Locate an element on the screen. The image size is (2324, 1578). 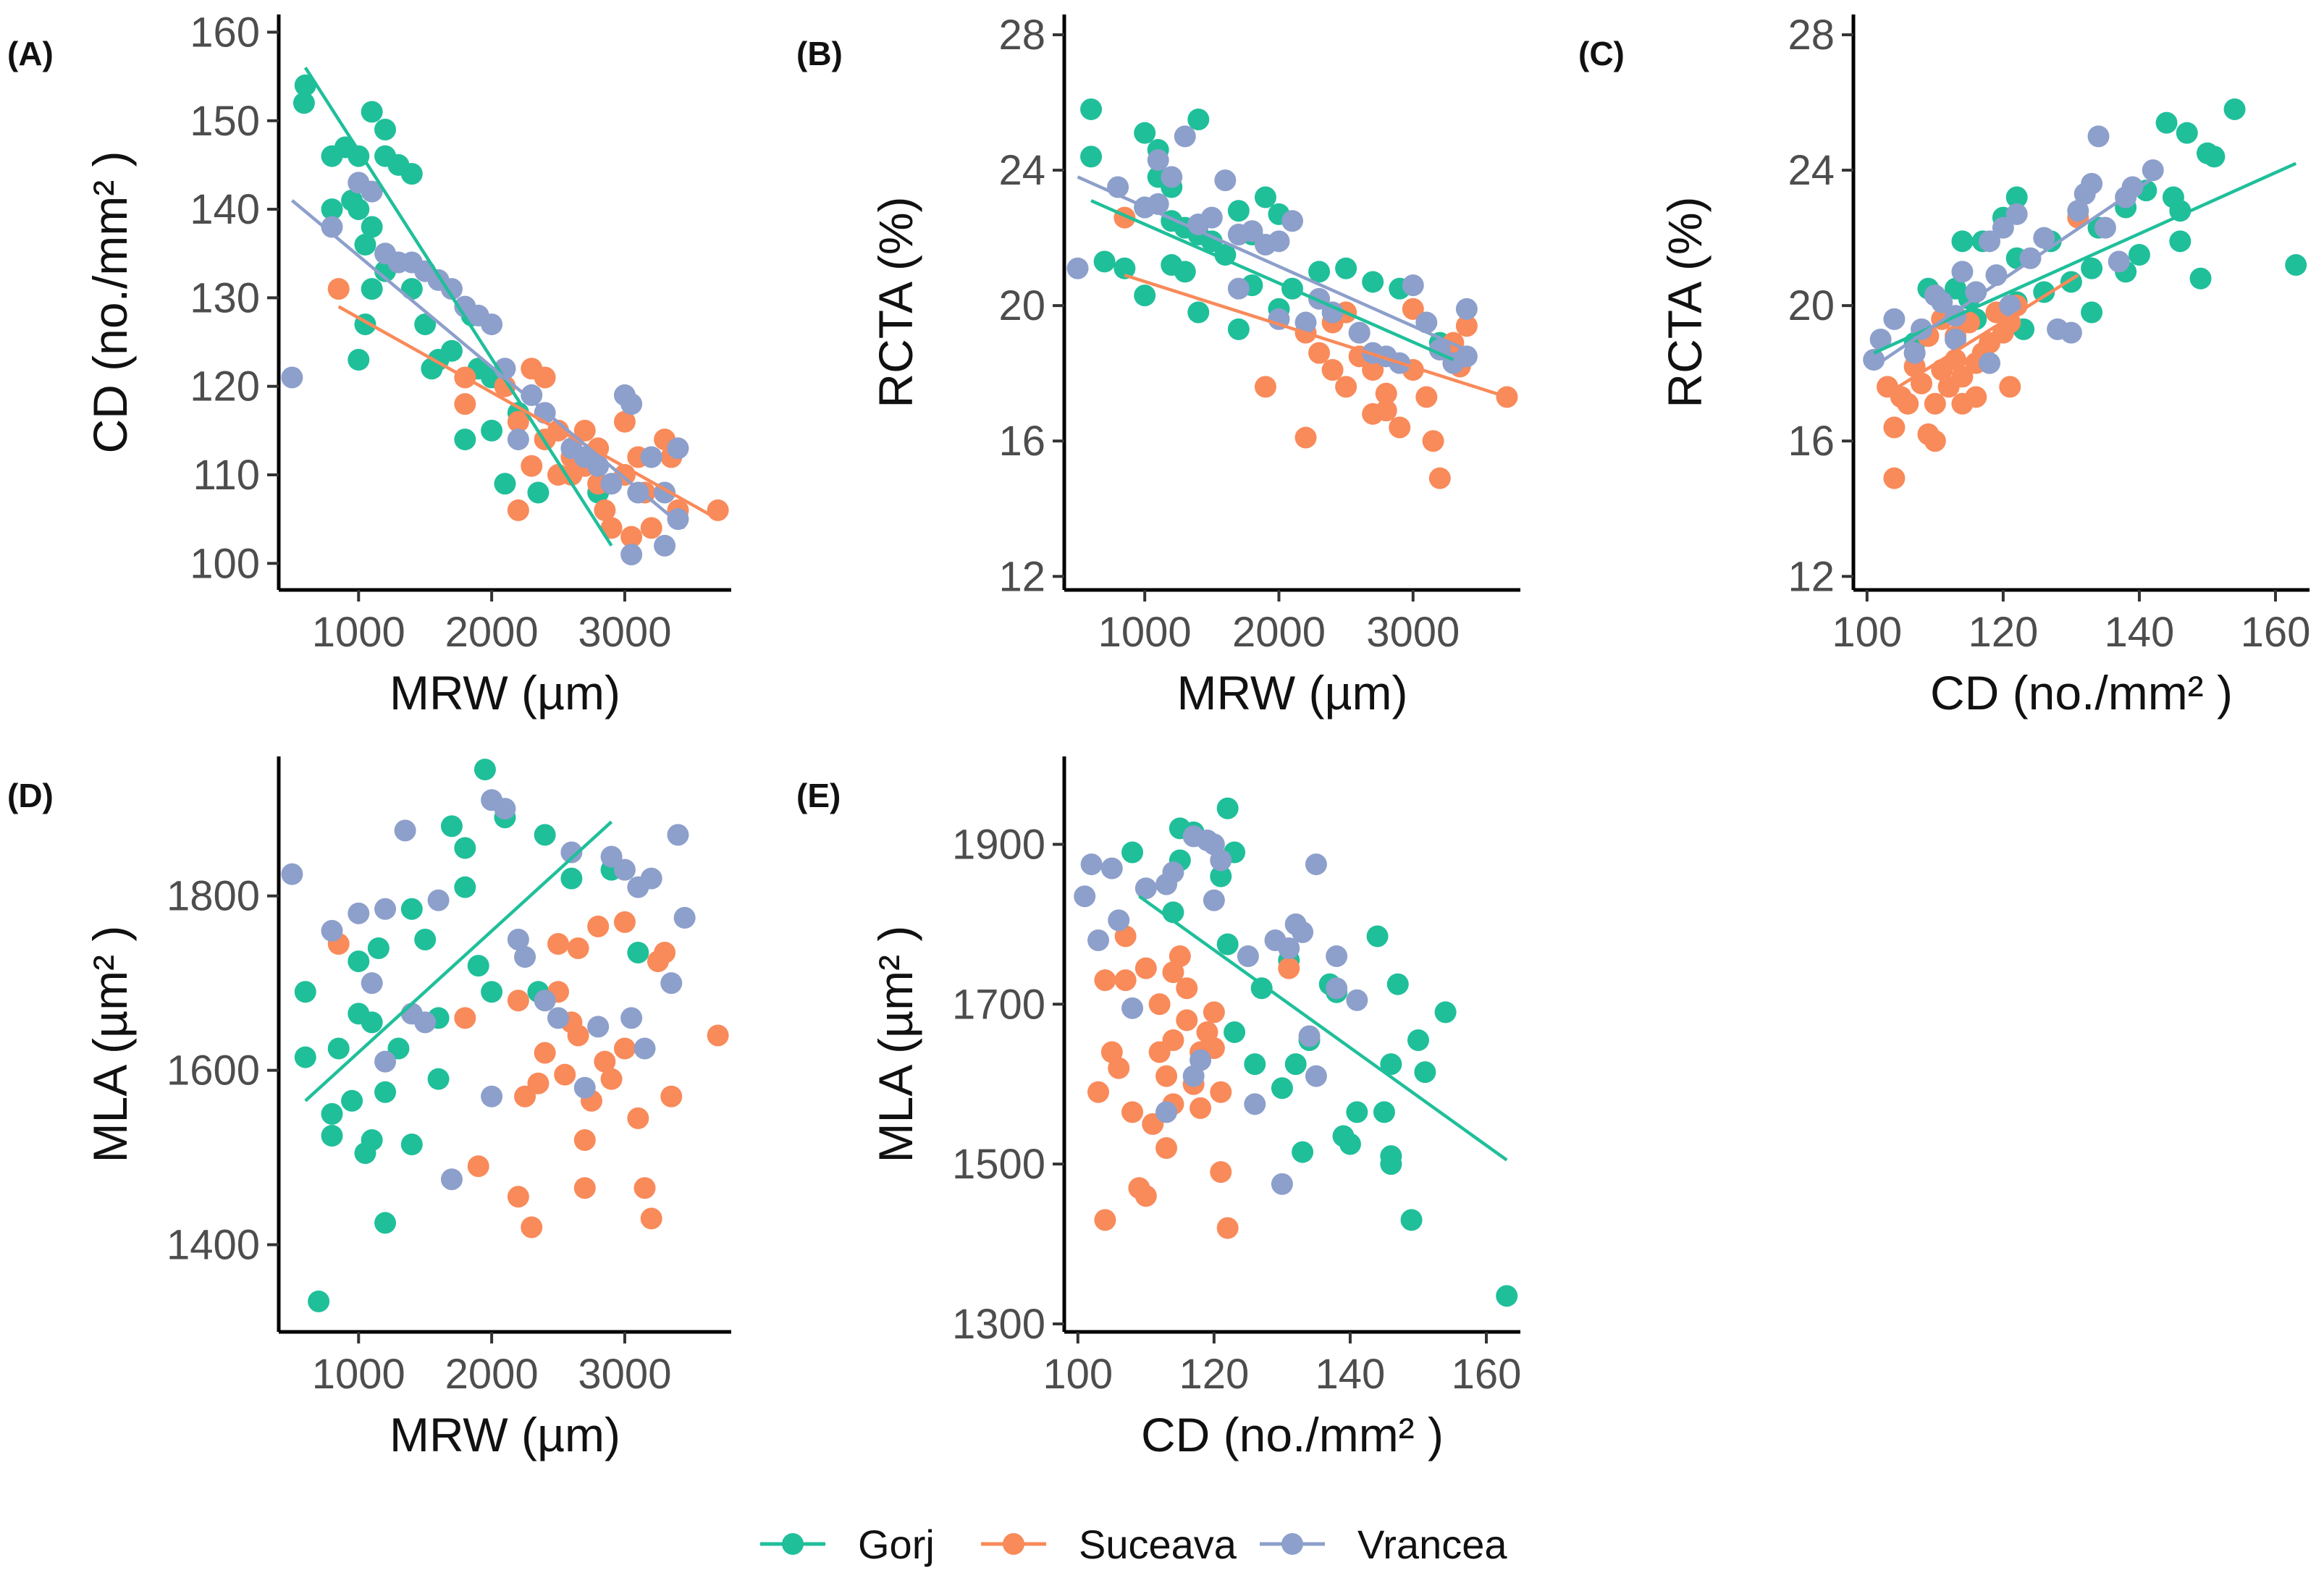
x-tick-label: 2000 is located at coordinates (1279, 632).